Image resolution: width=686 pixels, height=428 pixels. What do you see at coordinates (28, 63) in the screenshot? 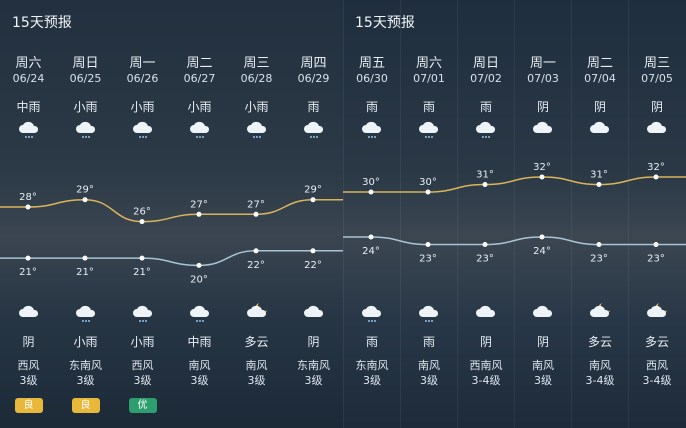
I see `weekday: 周六` at bounding box center [28, 63].